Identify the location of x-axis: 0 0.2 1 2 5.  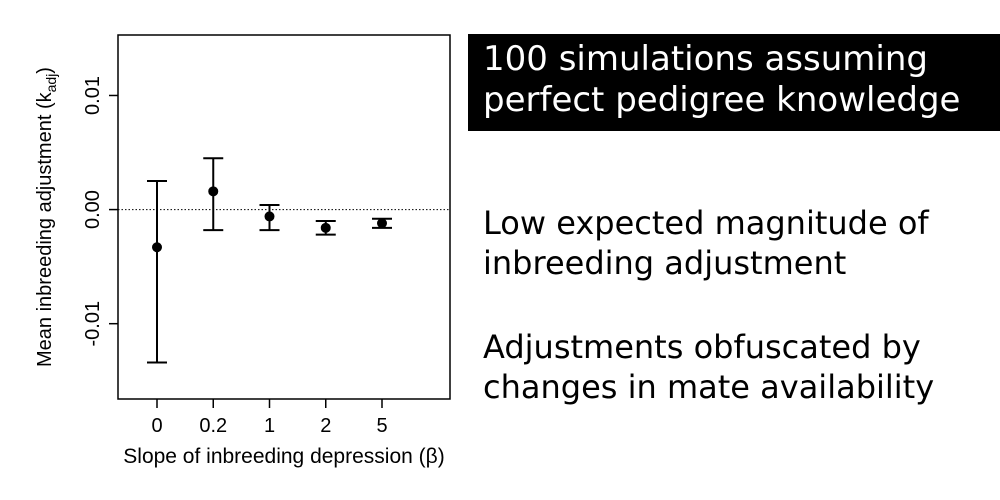
(269, 418).